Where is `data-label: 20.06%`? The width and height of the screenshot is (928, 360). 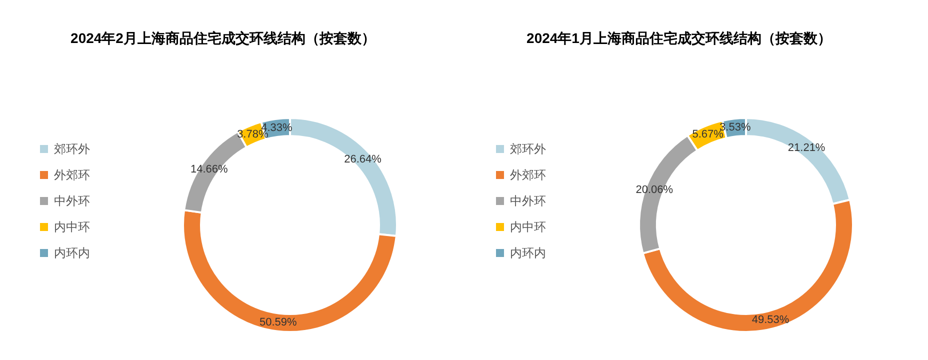
data-label: 20.06% is located at coordinates (655, 190).